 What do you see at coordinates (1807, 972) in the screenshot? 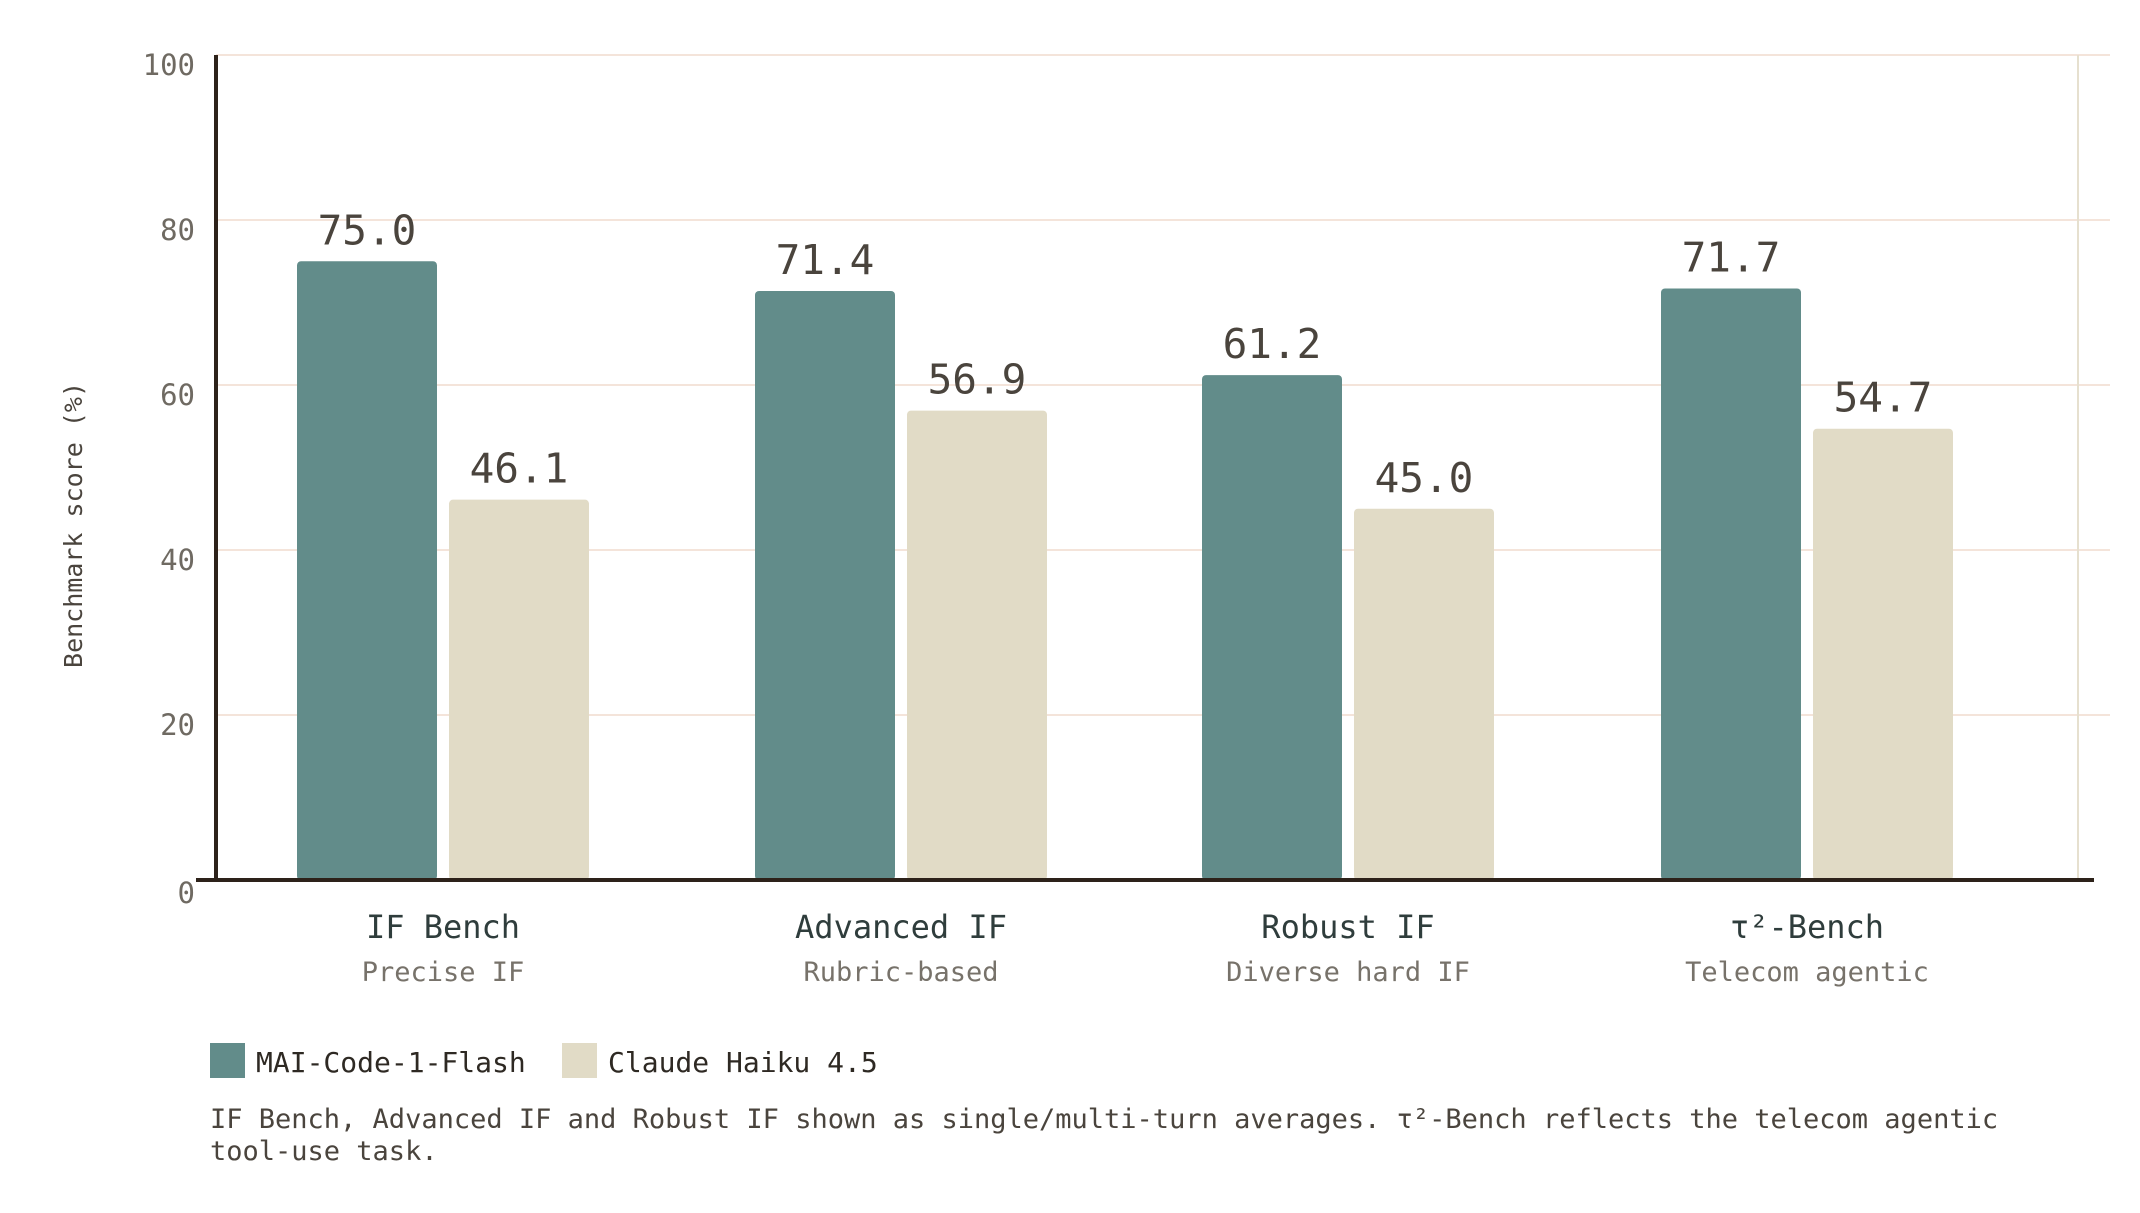
I see `x-category-subtitle: Telecom agentic` at bounding box center [1807, 972].